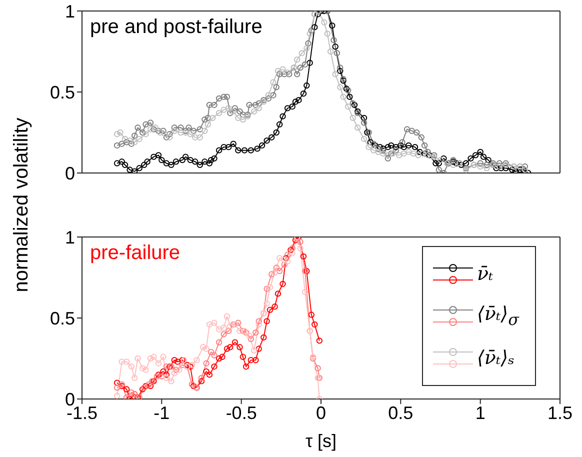 This screenshot has width=582, height=457. I want to click on x-axis-title: τ [s], so click(321, 441).